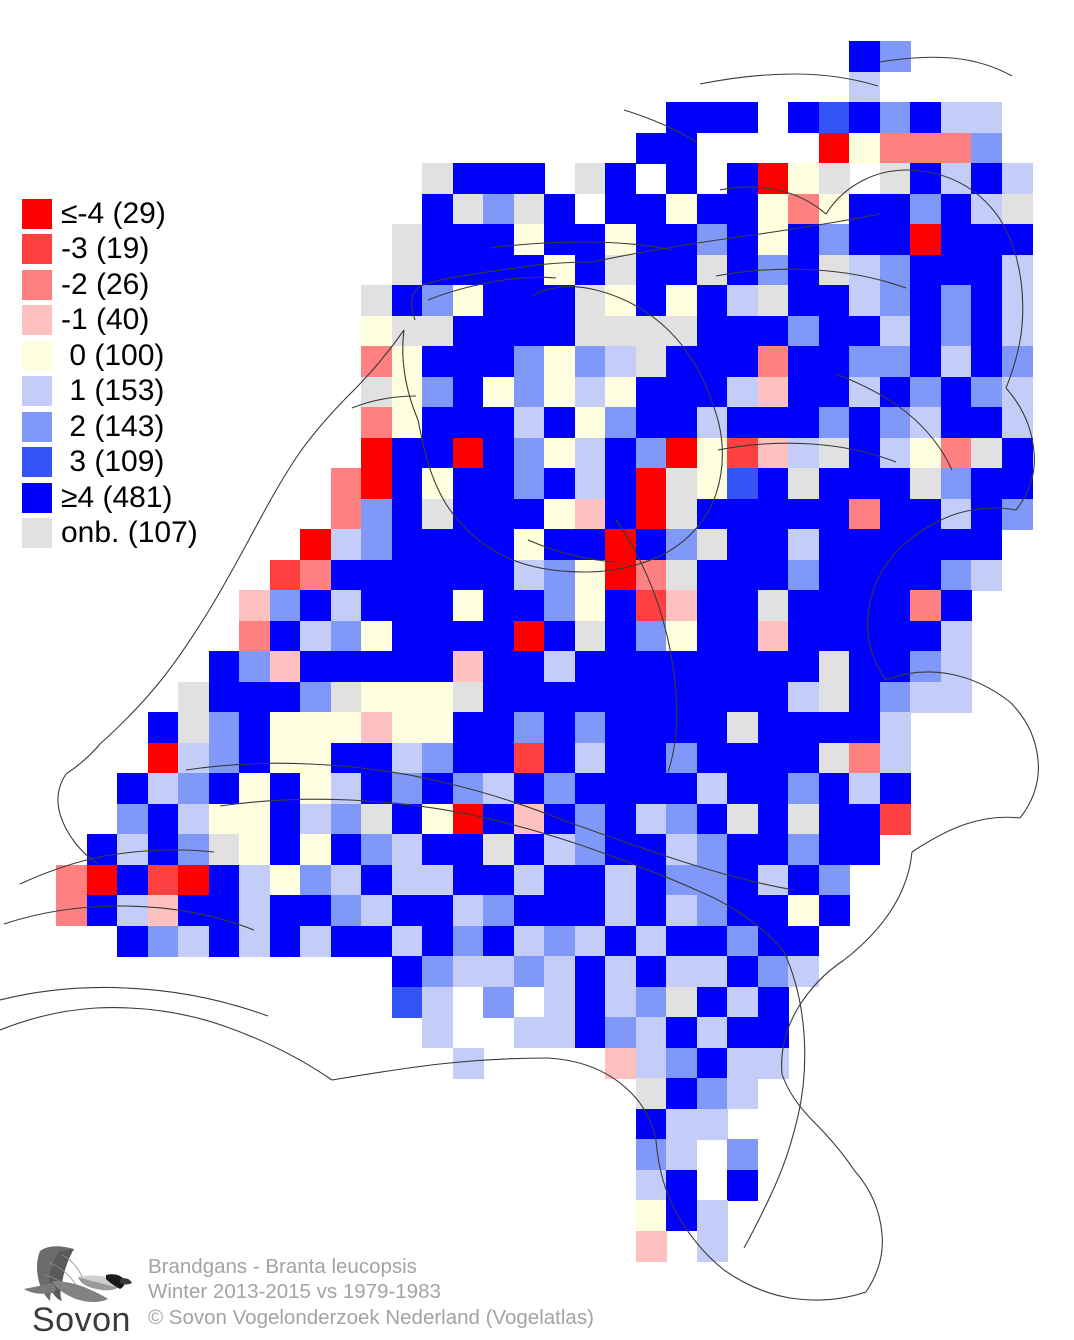  What do you see at coordinates (110, 356) in the screenshot?
I see `legend-row: 0 (100)` at bounding box center [110, 356].